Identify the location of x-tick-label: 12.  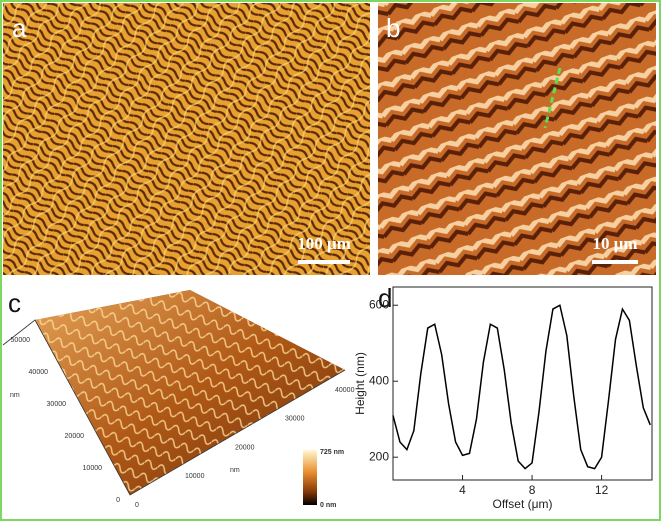
(602, 490).